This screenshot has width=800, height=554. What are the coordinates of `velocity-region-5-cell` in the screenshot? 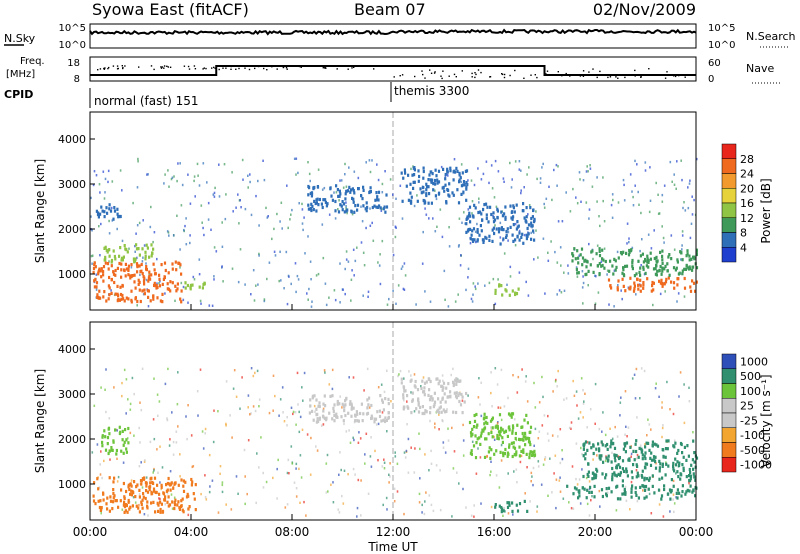 It's located at (524, 501).